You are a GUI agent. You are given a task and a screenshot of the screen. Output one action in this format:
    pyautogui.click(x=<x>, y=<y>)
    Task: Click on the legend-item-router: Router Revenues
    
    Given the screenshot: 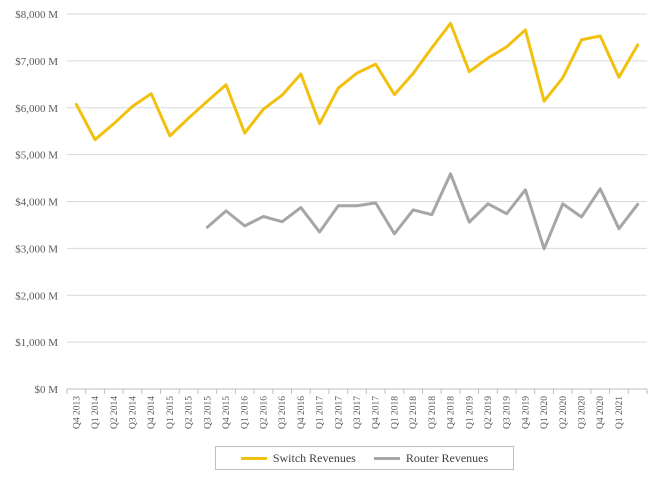 What is the action you would take?
    pyautogui.click(x=431, y=458)
    